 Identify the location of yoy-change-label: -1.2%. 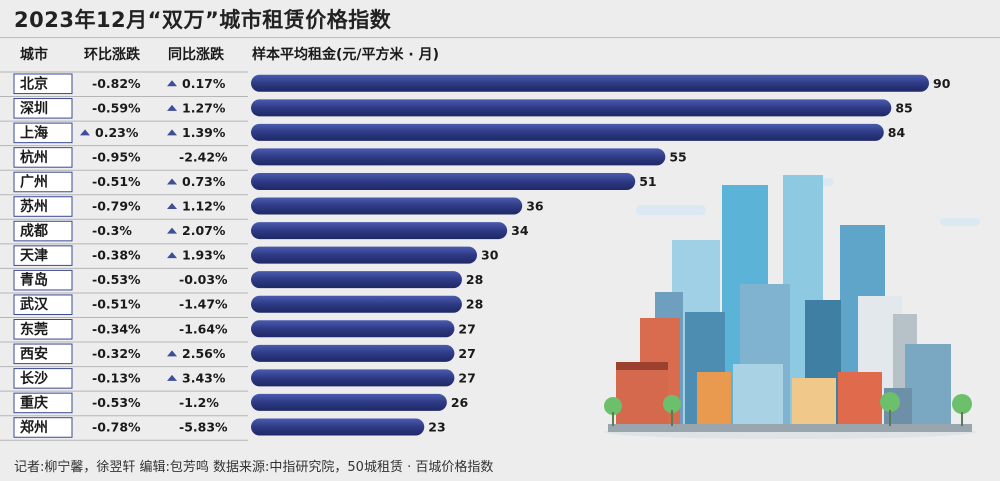
(199, 402).